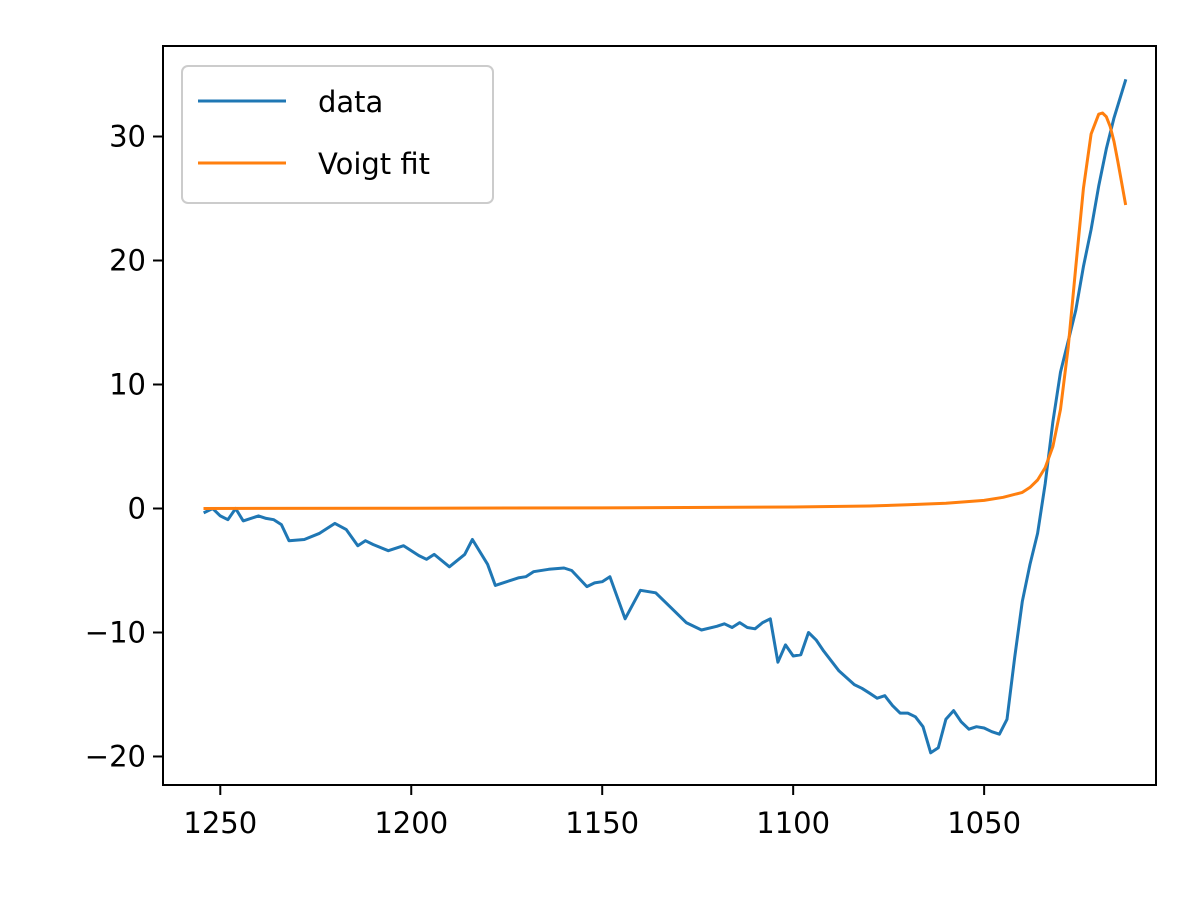 The image size is (1200, 900). Describe the element at coordinates (127, 137) in the screenshot. I see `y-tick-label: 30` at that location.